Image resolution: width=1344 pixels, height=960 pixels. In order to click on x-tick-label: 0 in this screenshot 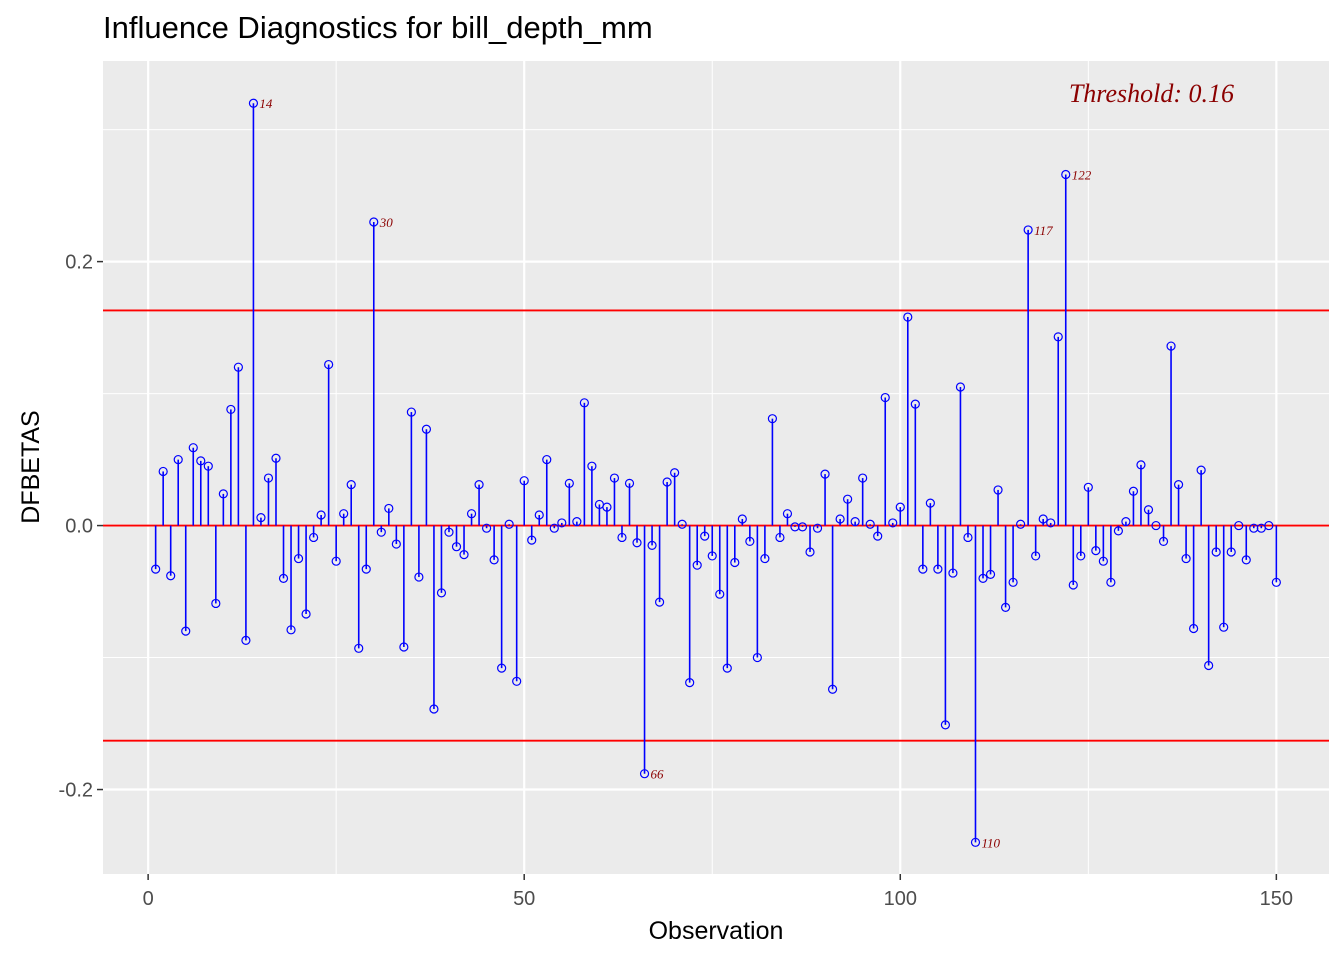, I will do `click(148, 899)`.